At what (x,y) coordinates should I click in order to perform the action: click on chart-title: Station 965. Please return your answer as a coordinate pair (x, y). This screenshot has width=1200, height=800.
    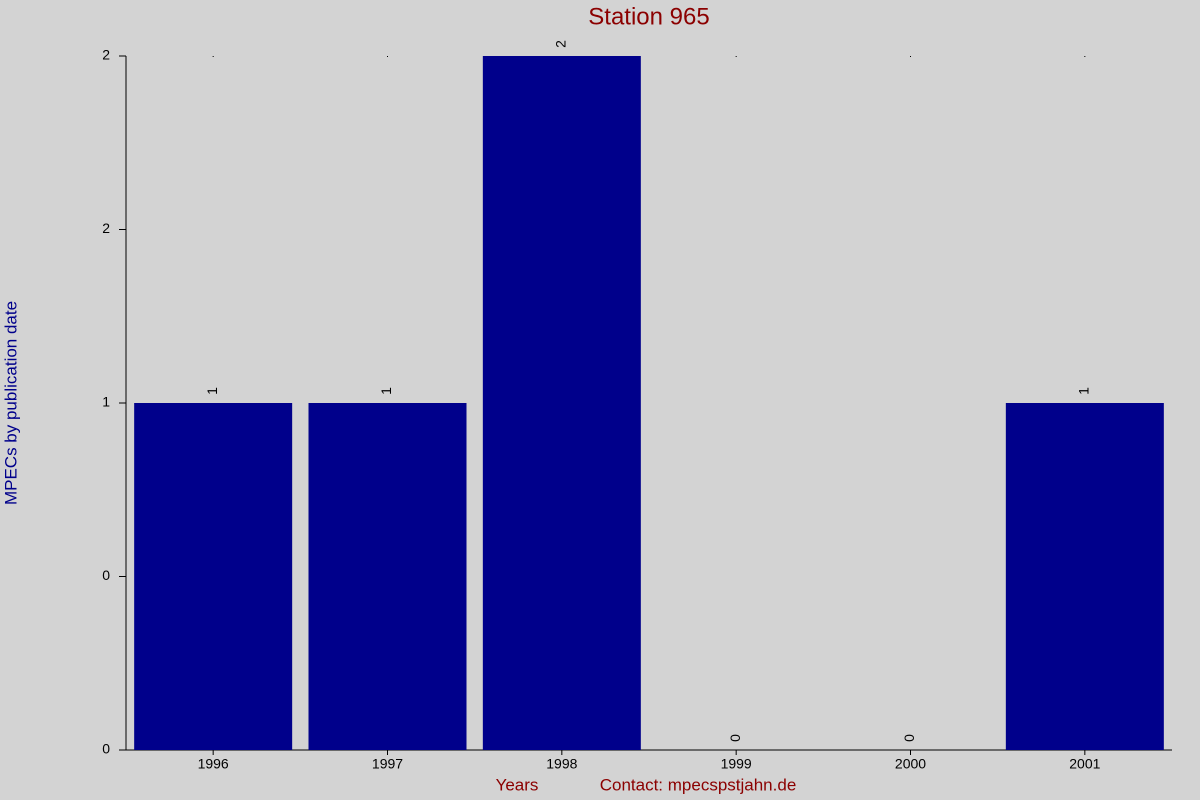
    Looking at the image, I should click on (648, 16).